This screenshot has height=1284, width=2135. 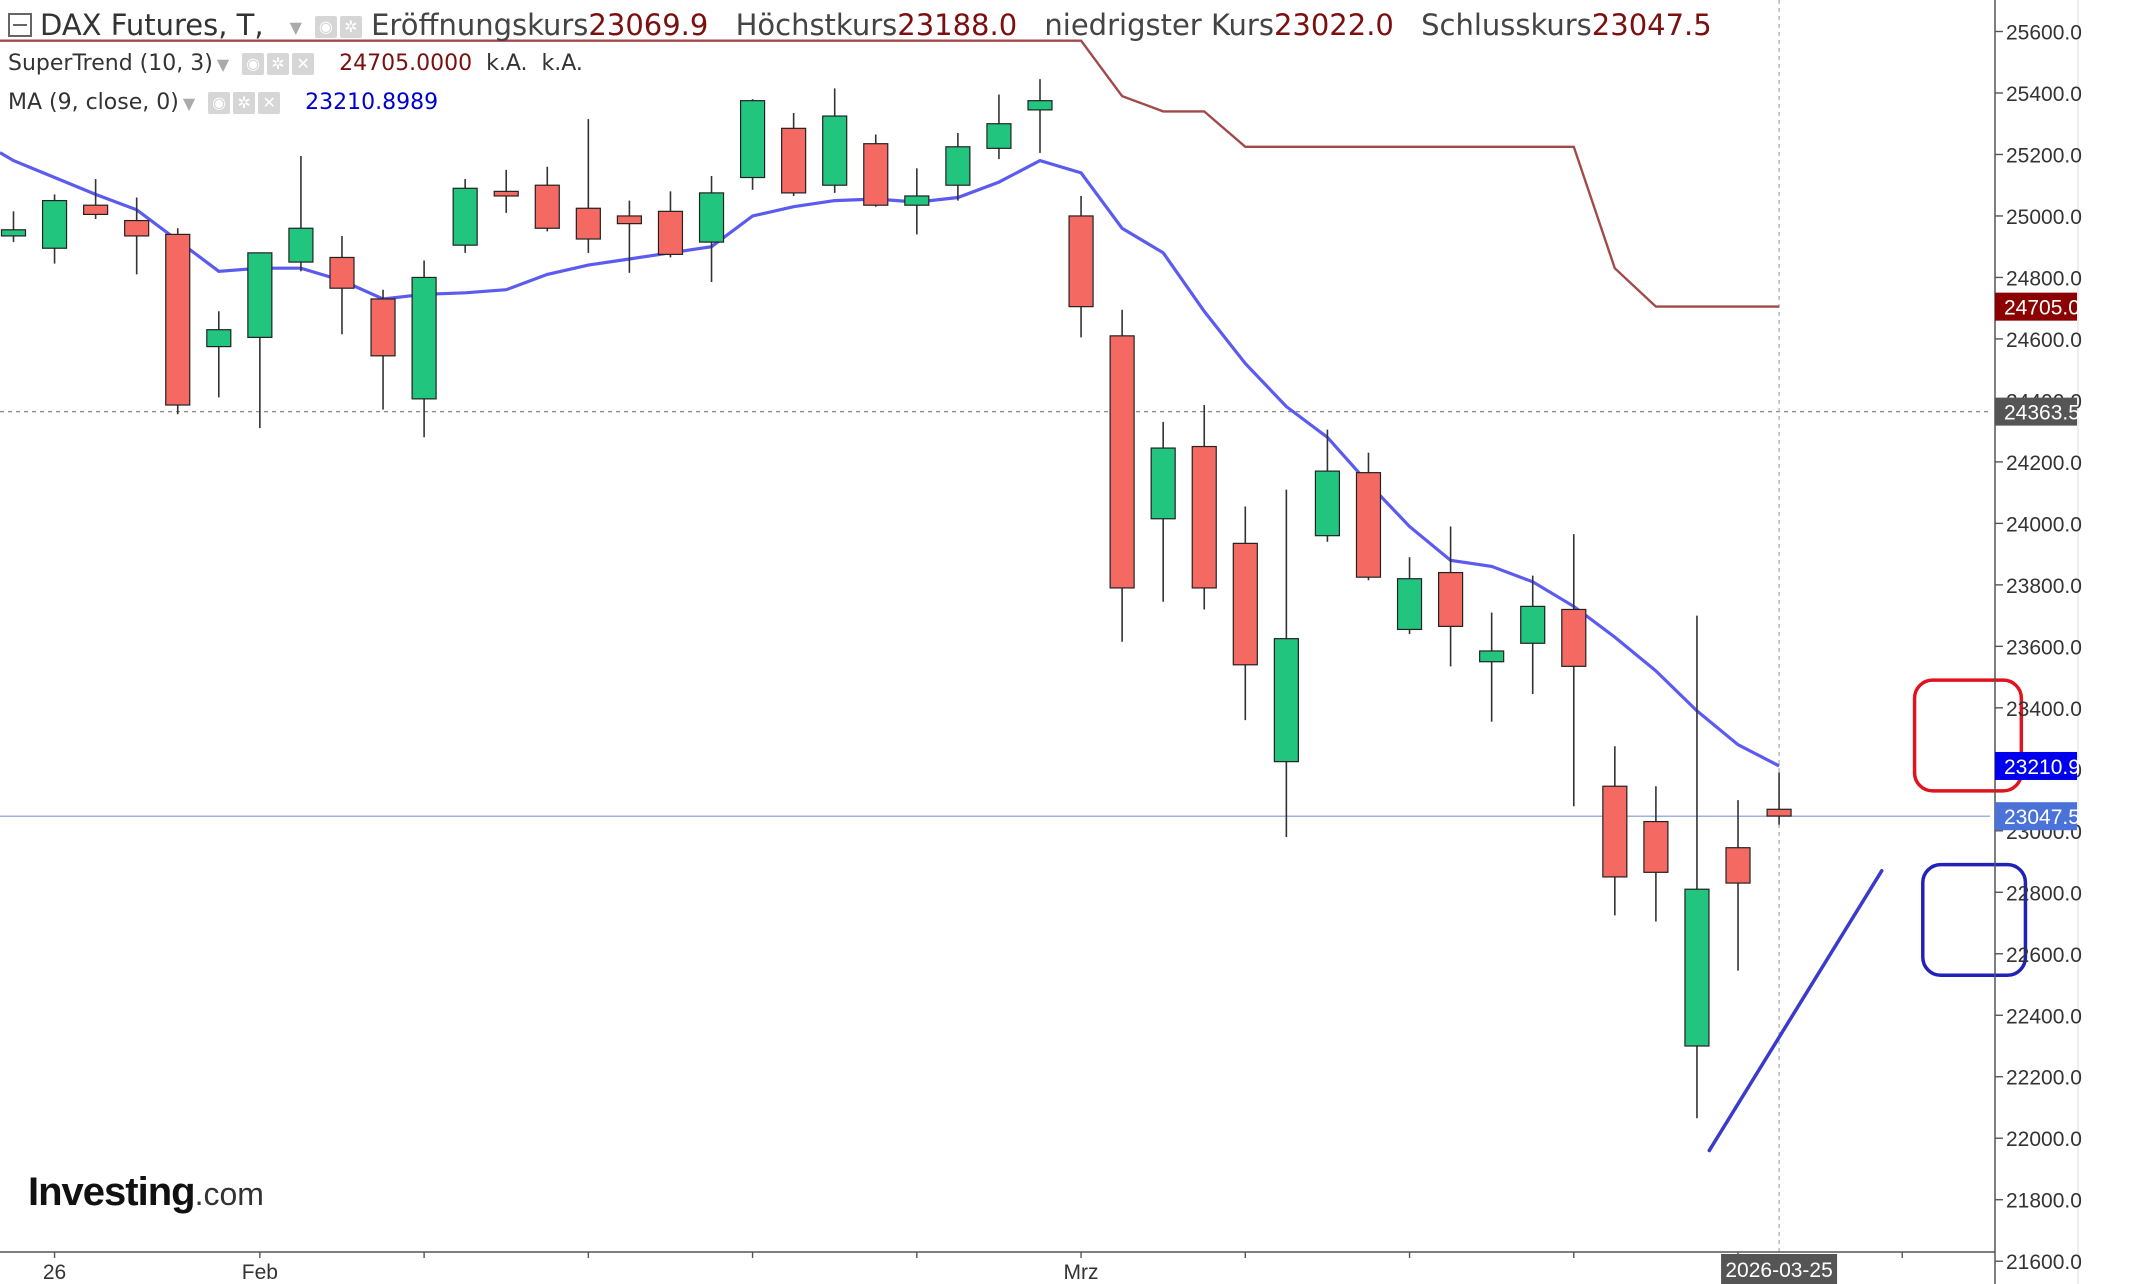 I want to click on annotation-layer, so click(x=1867, y=915).